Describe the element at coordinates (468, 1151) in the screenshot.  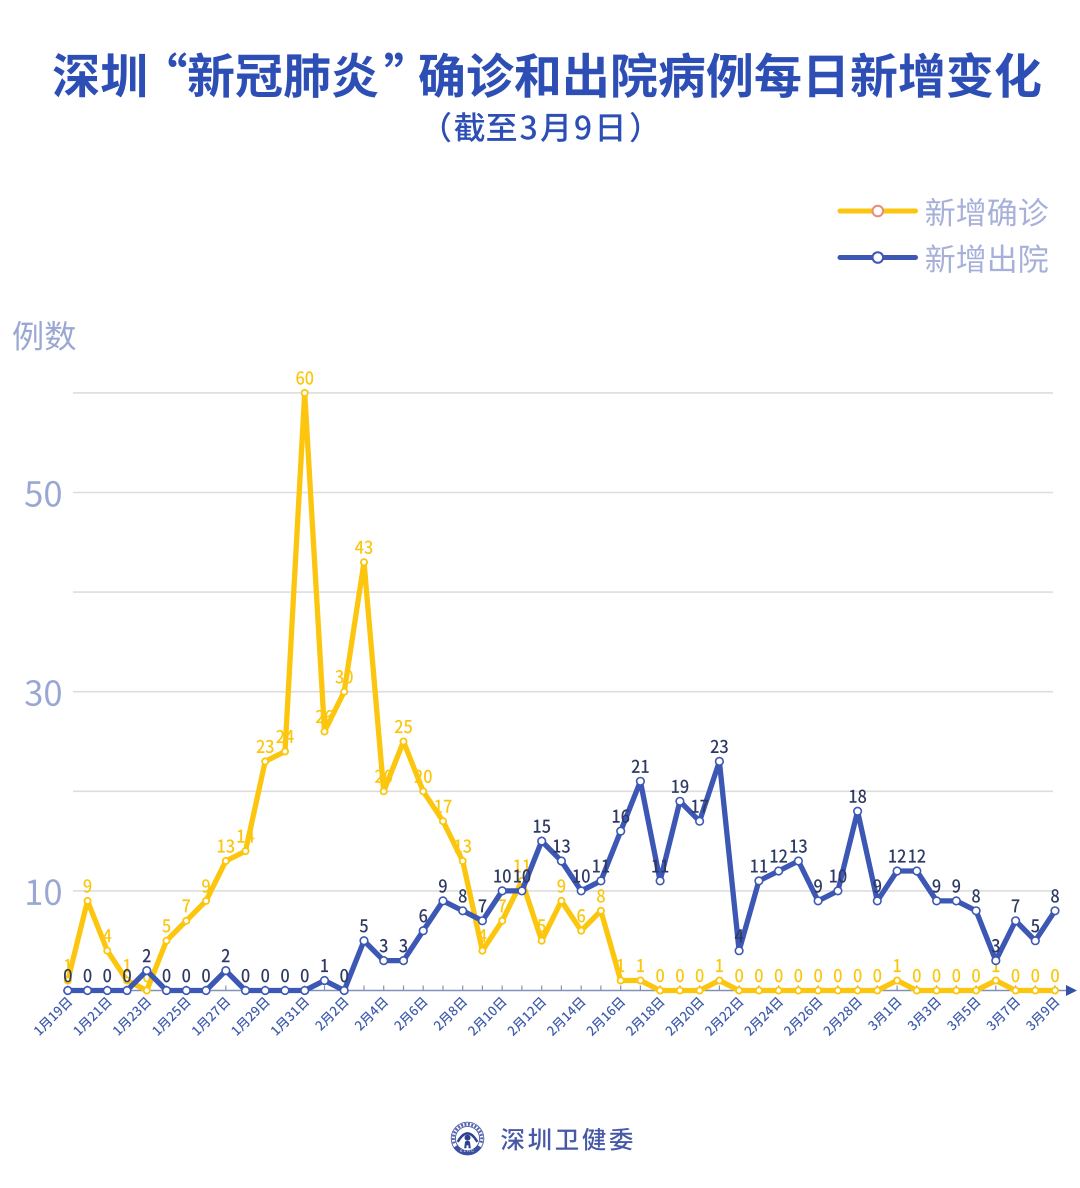
I see `svg-text: SZHC` at that location.